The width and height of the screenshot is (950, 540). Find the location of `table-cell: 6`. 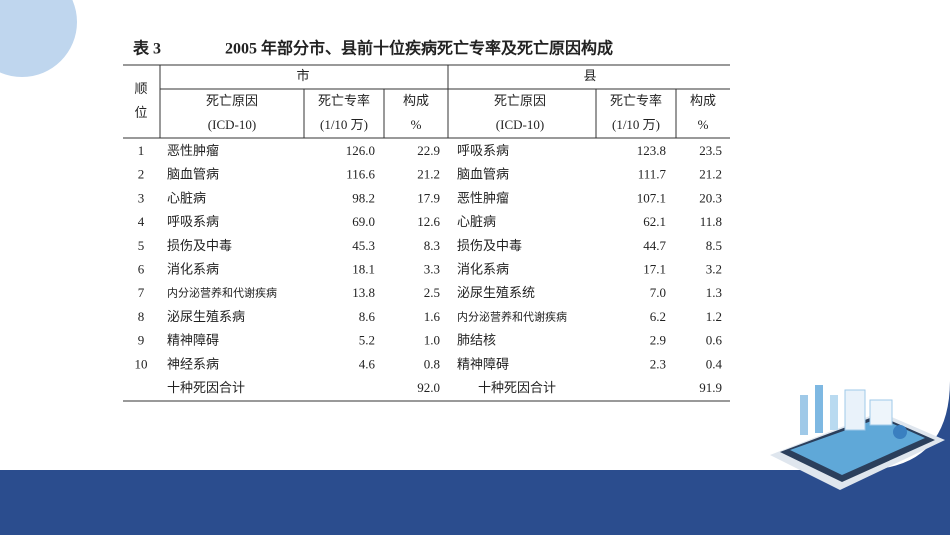

table-cell: 6 is located at coordinates (141, 268).